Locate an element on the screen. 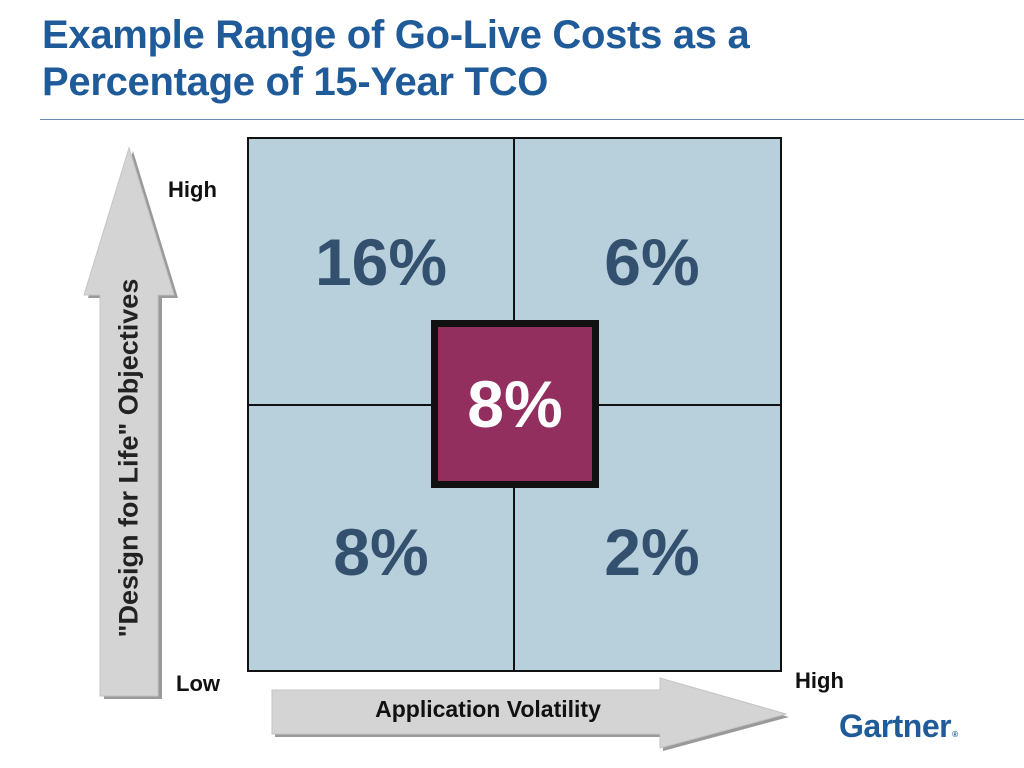 This screenshot has height=768, width=1024. center-cell: 8% is located at coordinates (515, 404).